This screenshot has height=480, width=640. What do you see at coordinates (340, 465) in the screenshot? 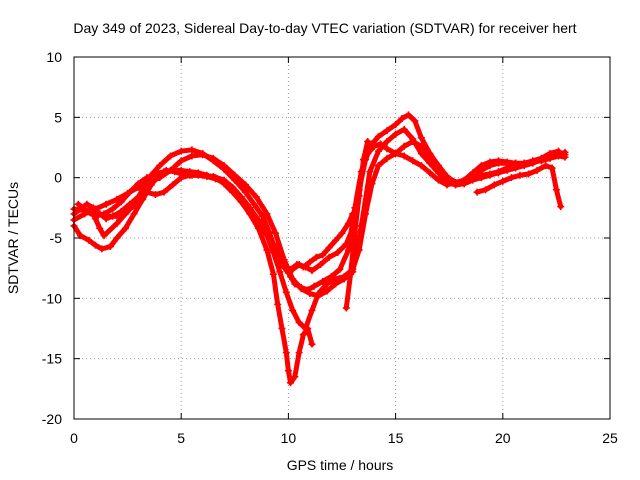
I see `x-axis-label: GPS time / hours` at bounding box center [340, 465].